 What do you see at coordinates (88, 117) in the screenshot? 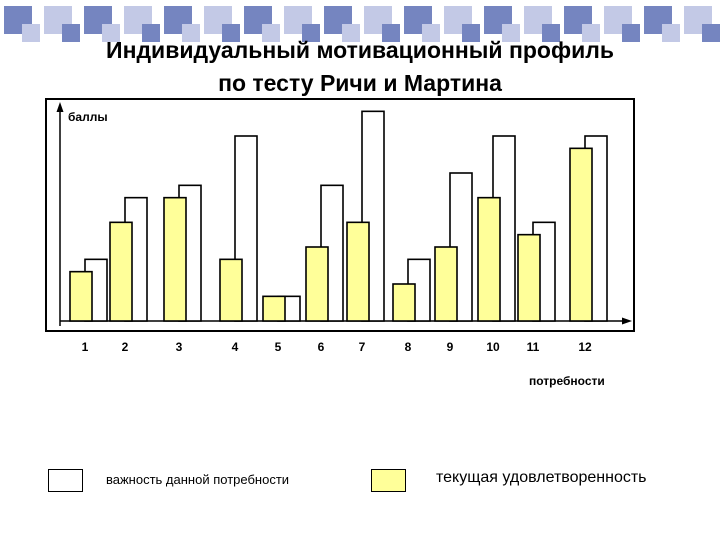
I see `y-axis-label: баллы` at bounding box center [88, 117].